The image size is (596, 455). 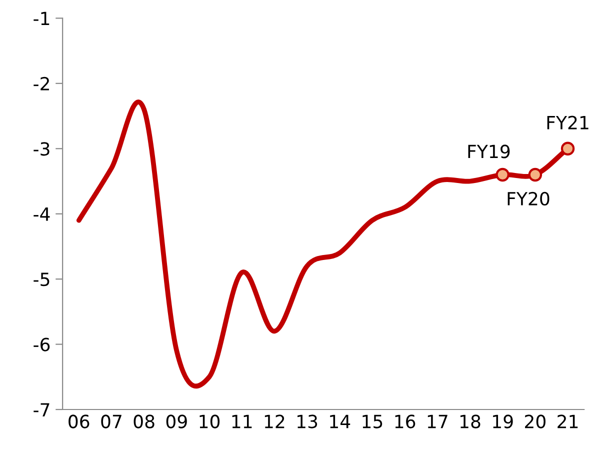 What do you see at coordinates (42, 149) in the screenshot?
I see `y-tick-label: -3` at bounding box center [42, 149].